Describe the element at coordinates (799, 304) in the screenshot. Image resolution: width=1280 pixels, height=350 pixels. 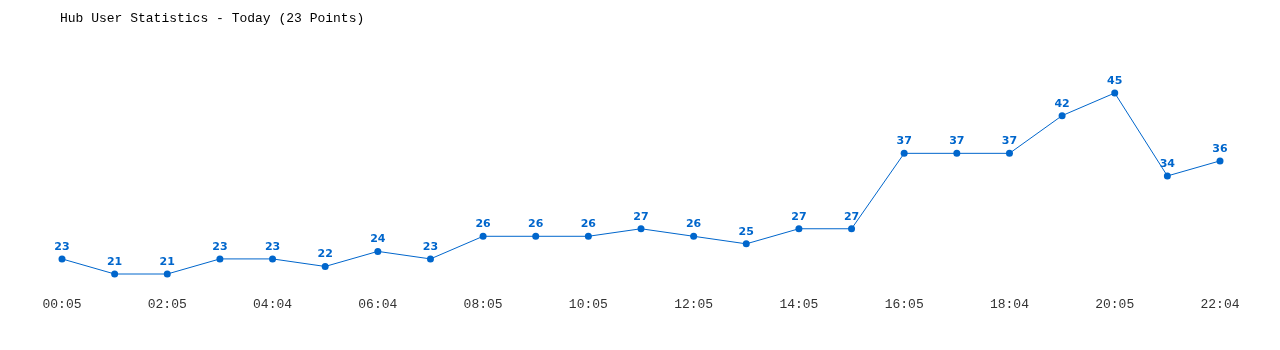
I see `x-tick-label: 14:05` at that location.